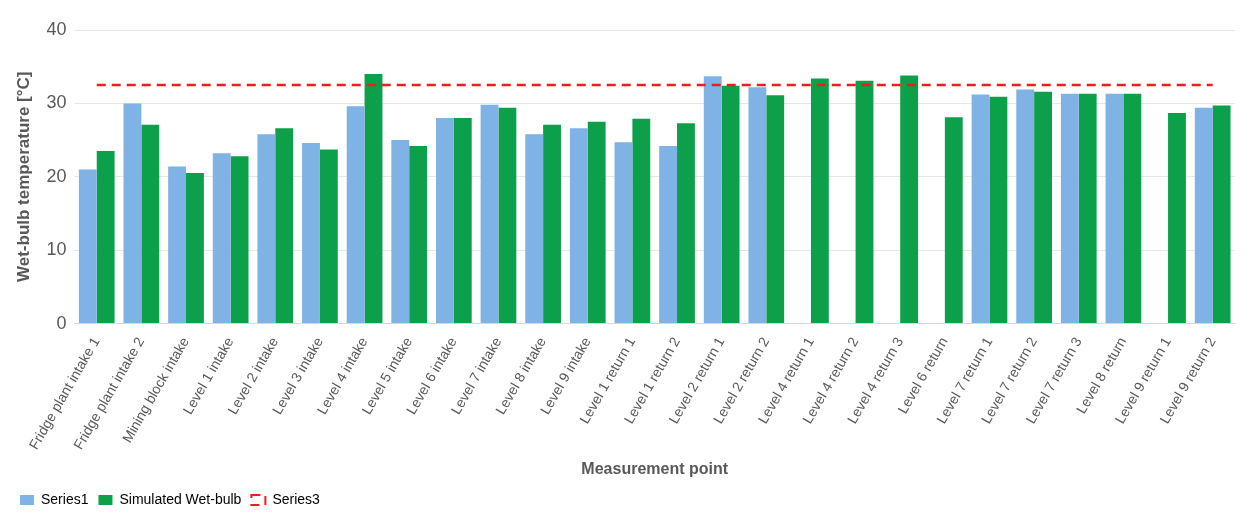 This screenshot has height=517, width=1255. I want to click on x-axis-title: Measurement point, so click(655, 468).